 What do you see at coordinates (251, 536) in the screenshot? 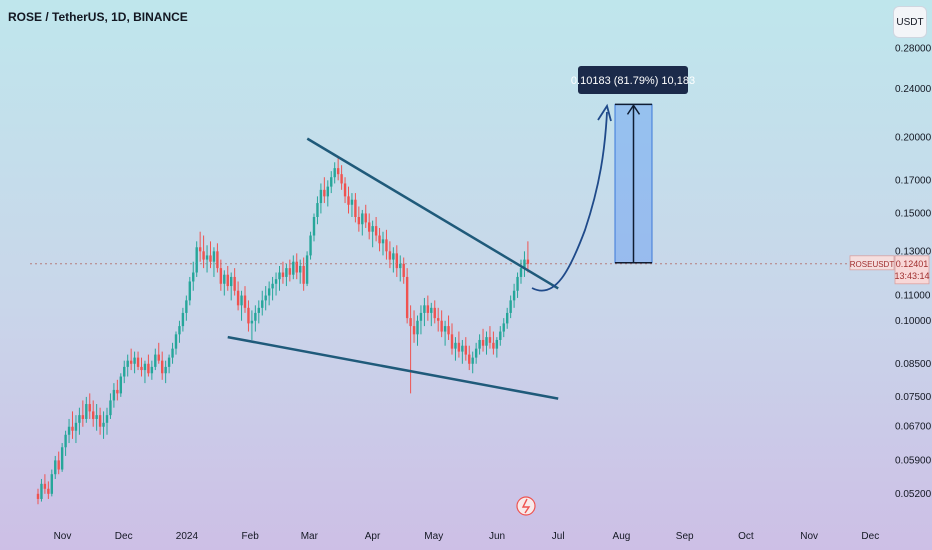
I see `x-tick-label: Feb` at bounding box center [251, 536].